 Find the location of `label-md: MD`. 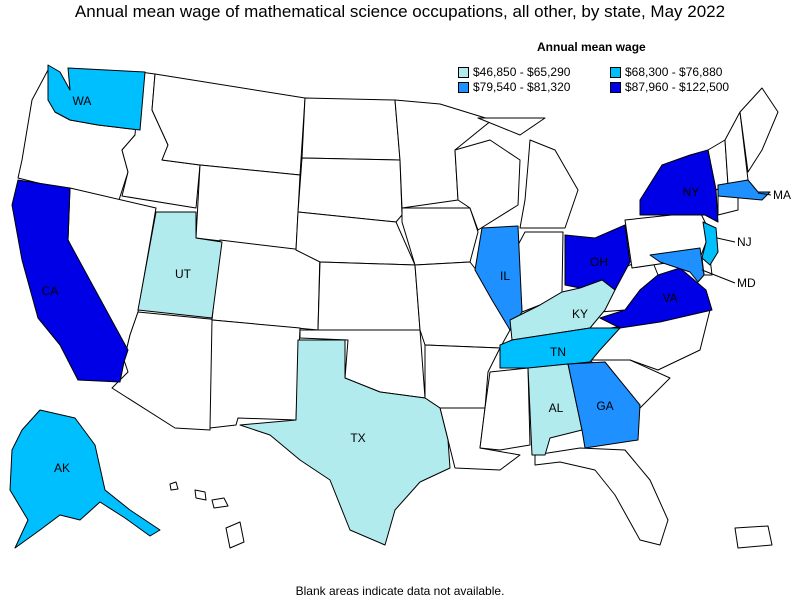

label-md: MD is located at coordinates (746, 283).